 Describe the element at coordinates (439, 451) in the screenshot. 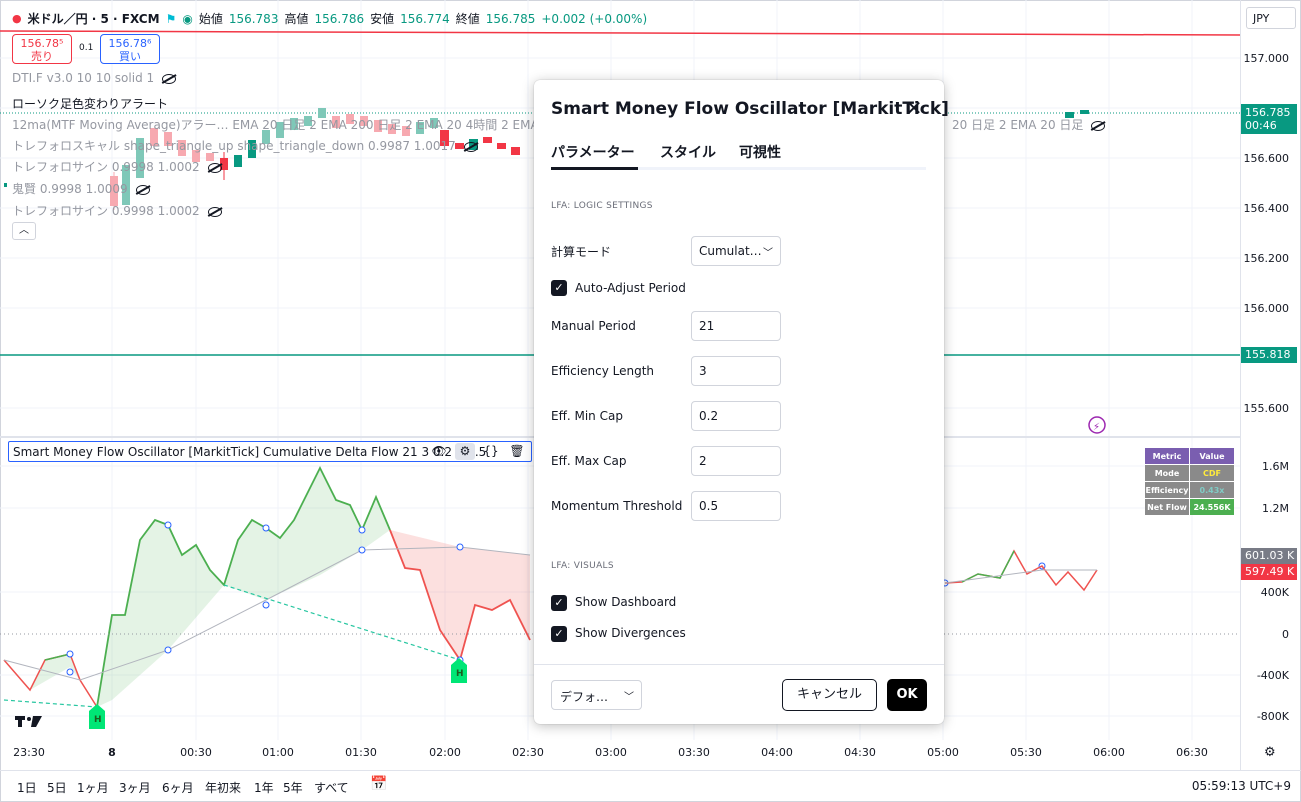

I see `eye-icon: 👁` at that location.